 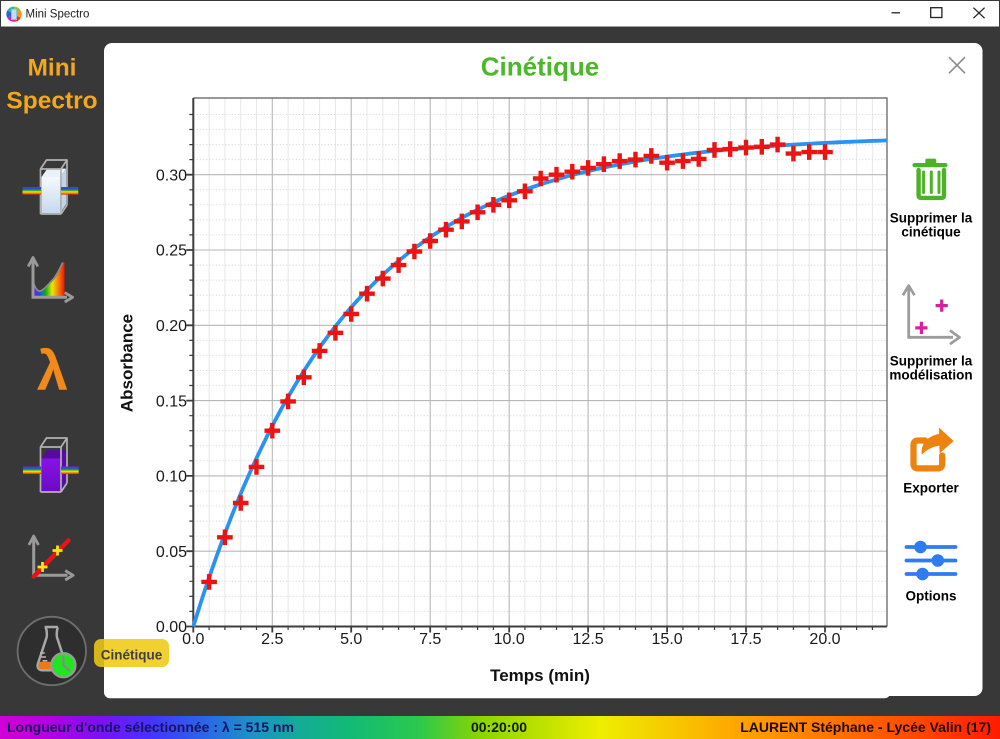 What do you see at coordinates (667, 639) in the screenshot?
I see `svg-text: 15.0` at bounding box center [667, 639].